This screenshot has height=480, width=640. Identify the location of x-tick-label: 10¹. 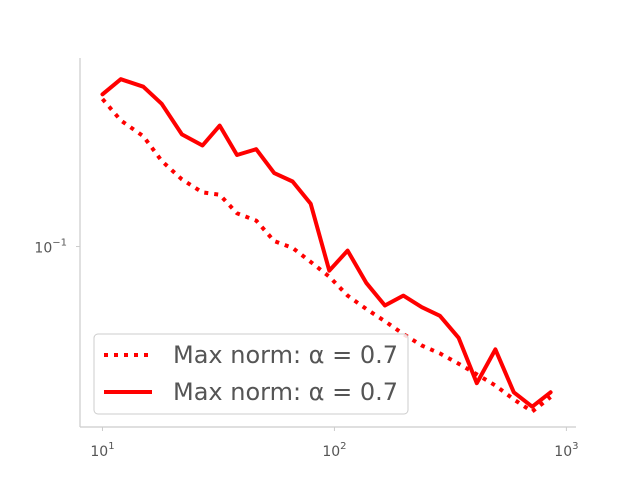
(102, 450).